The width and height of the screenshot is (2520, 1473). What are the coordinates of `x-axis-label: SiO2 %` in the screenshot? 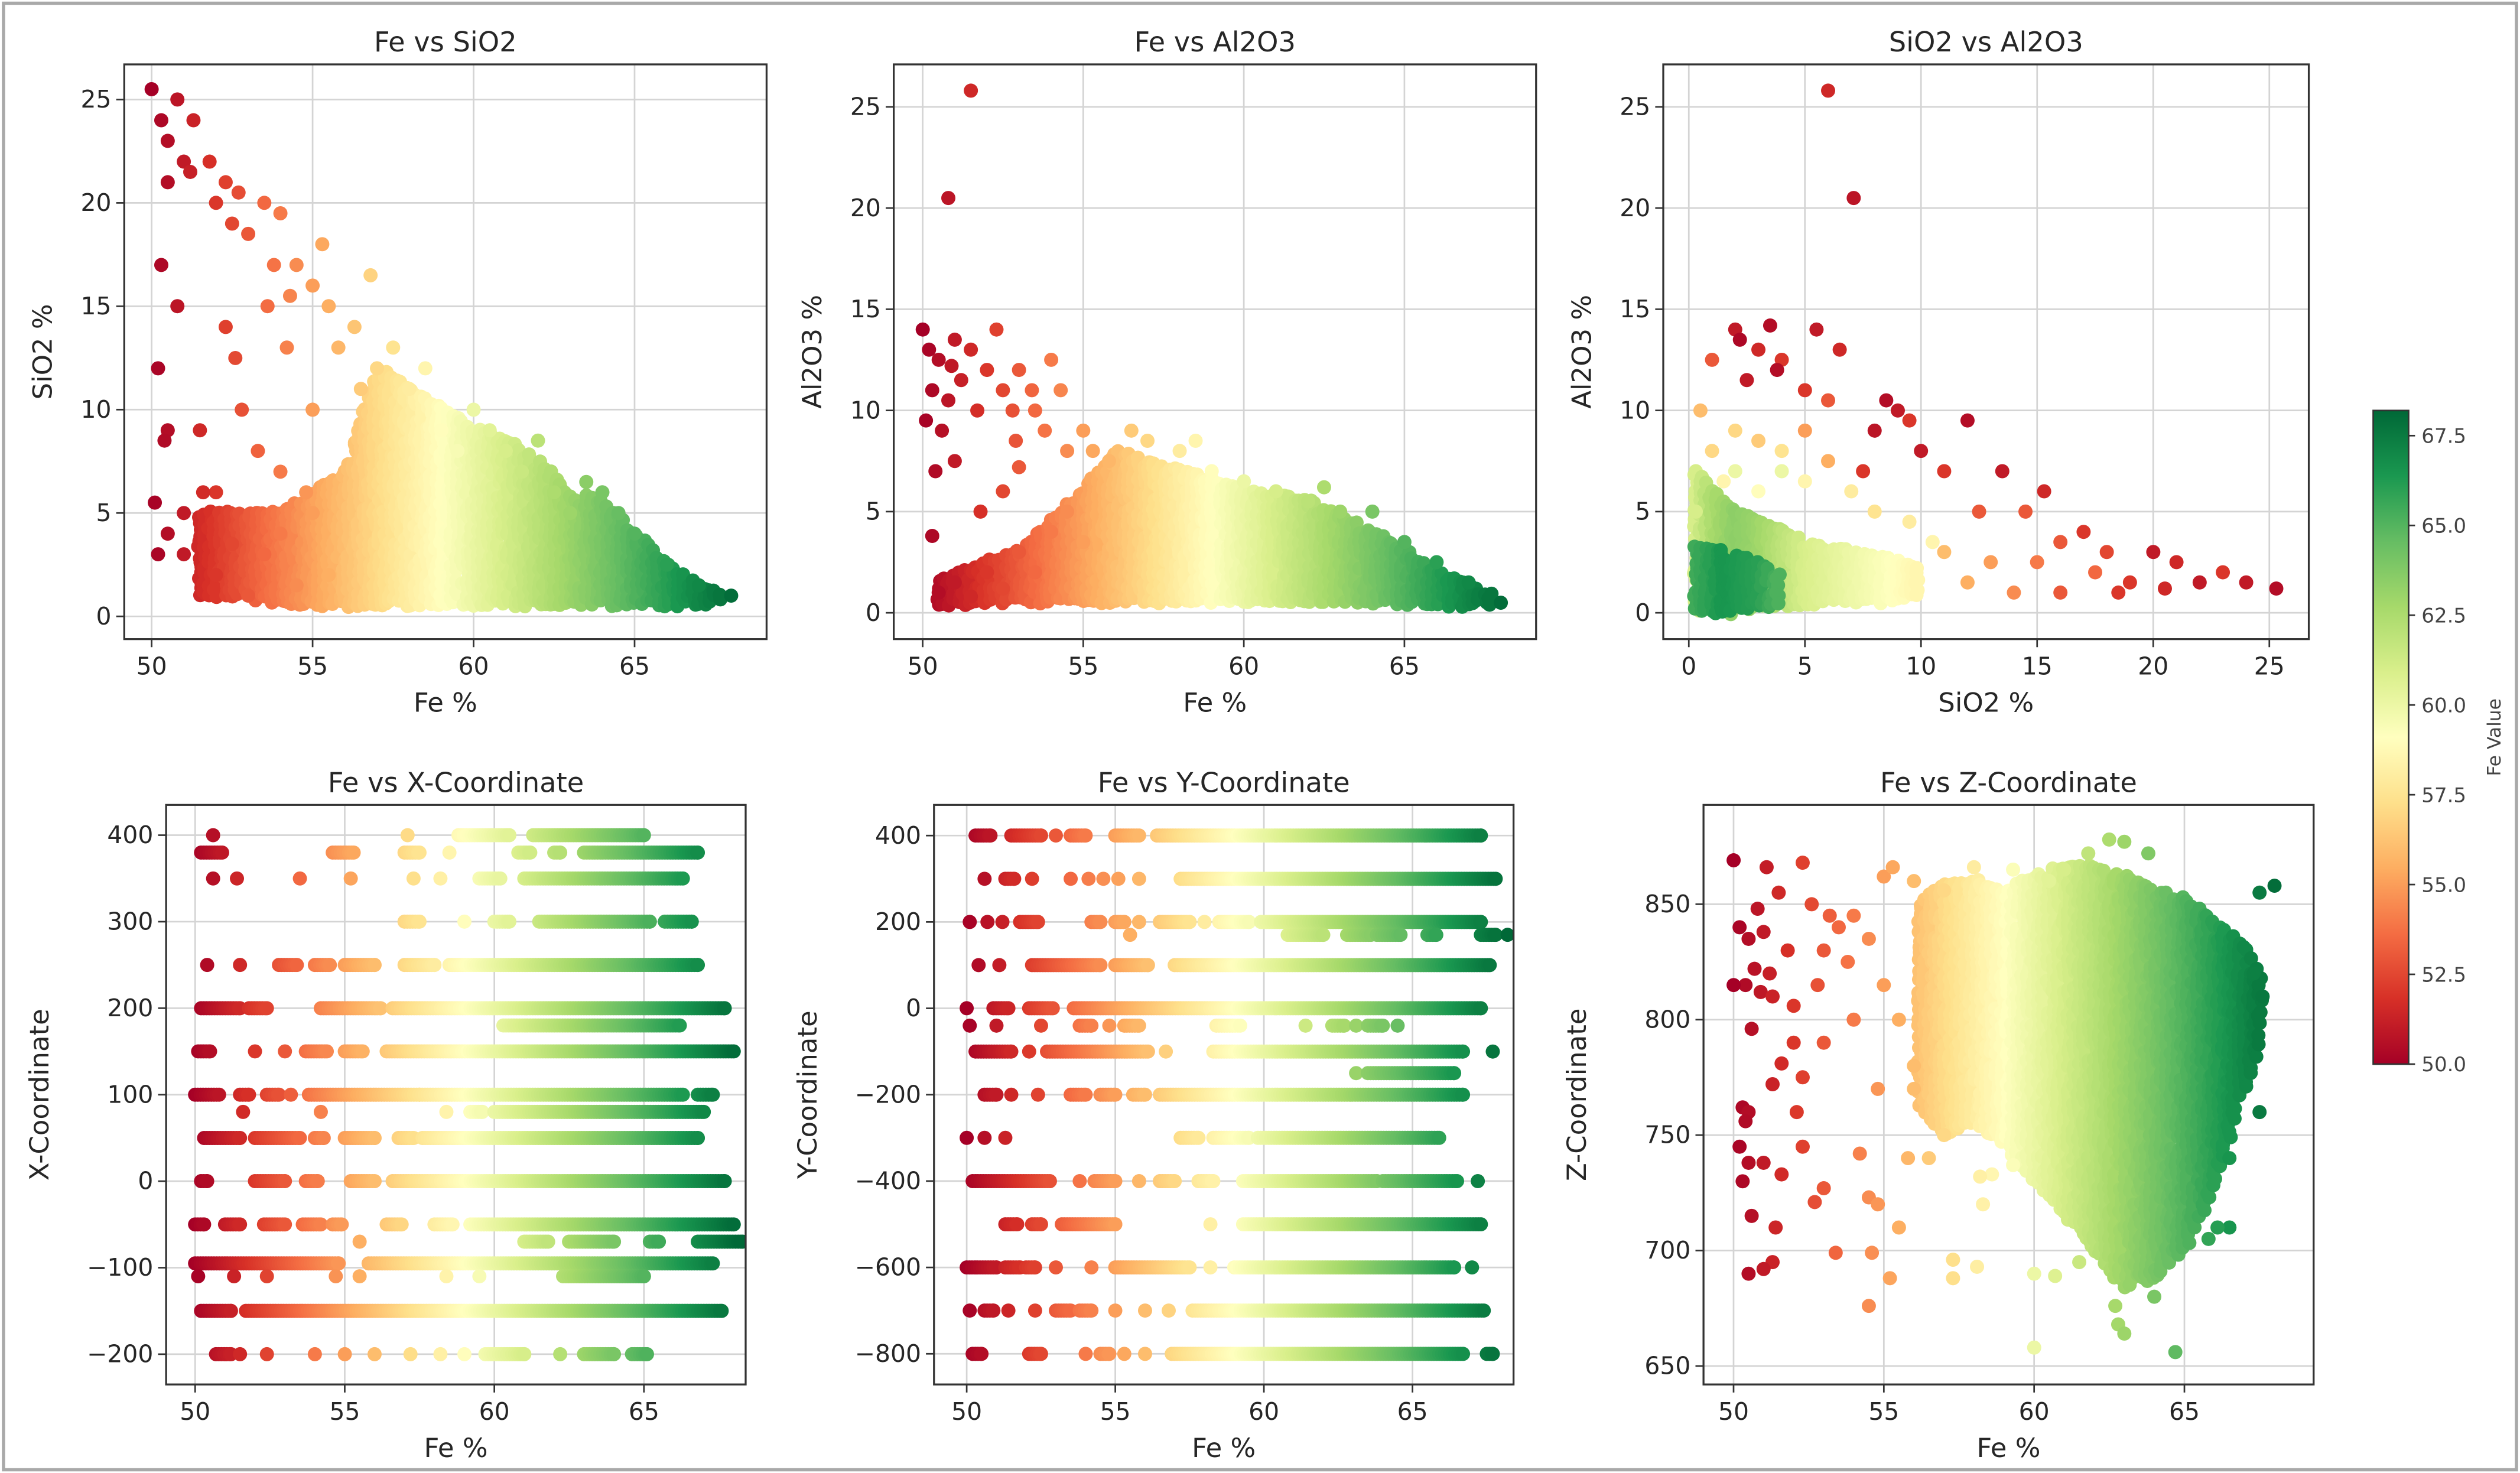 It's located at (1986, 702).